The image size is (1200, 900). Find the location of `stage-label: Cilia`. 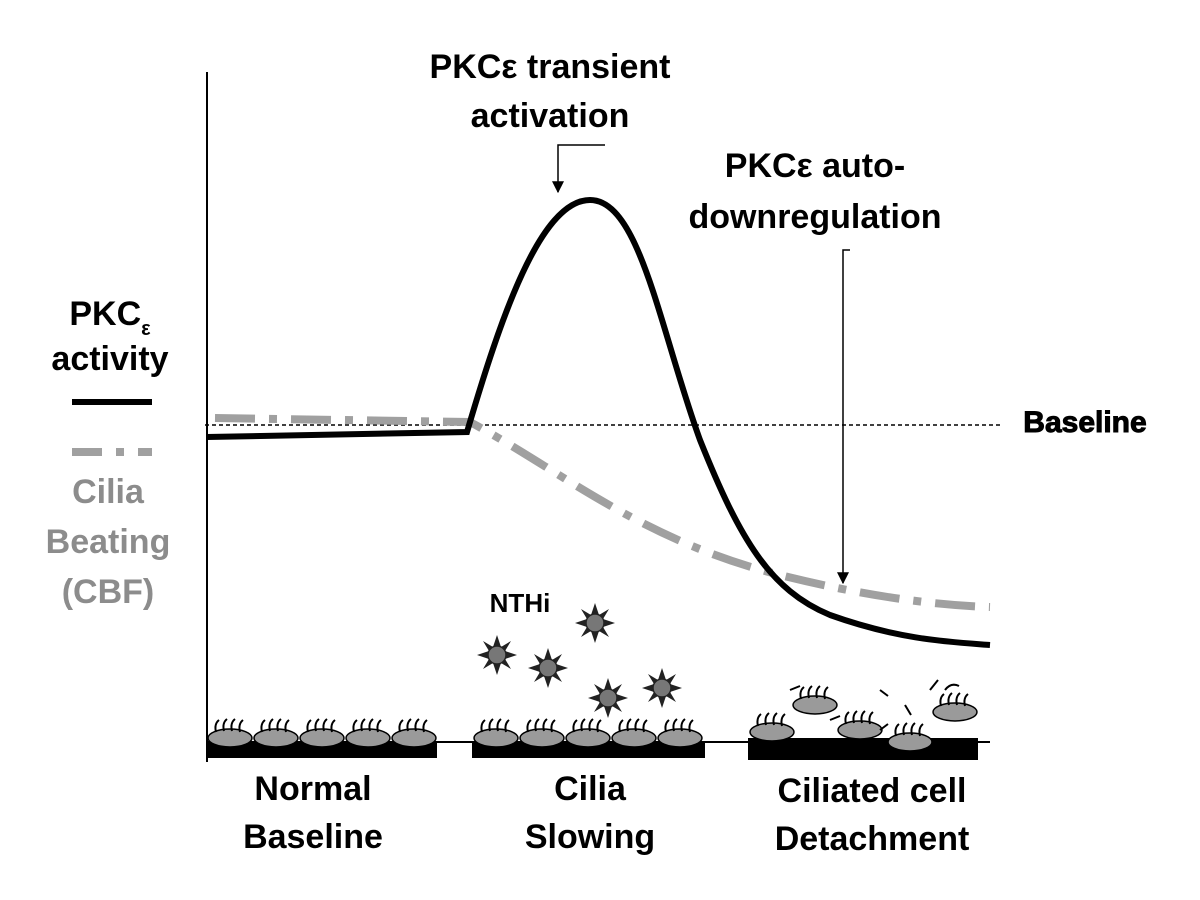

stage-label: Cilia is located at coordinates (590, 789).